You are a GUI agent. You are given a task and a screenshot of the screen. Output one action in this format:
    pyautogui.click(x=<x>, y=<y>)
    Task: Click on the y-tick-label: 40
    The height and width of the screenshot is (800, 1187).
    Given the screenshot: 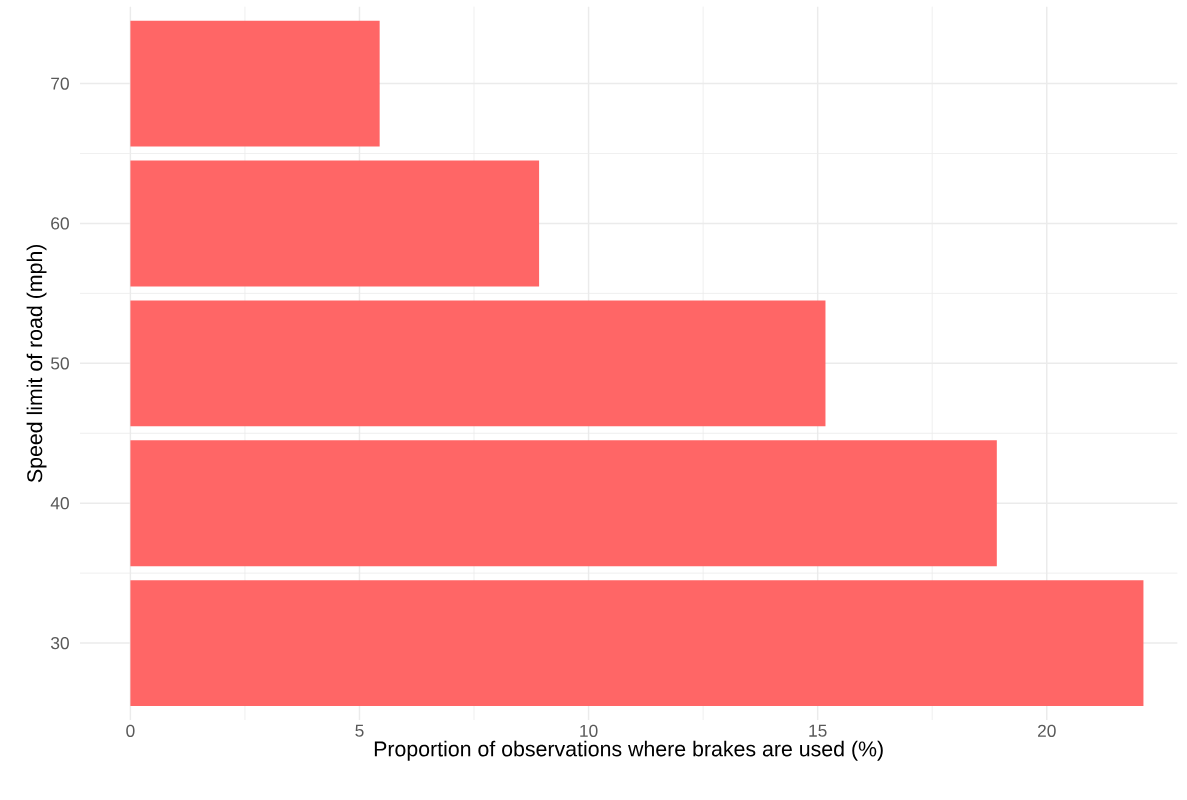 What is the action you would take?
    pyautogui.click(x=59, y=503)
    